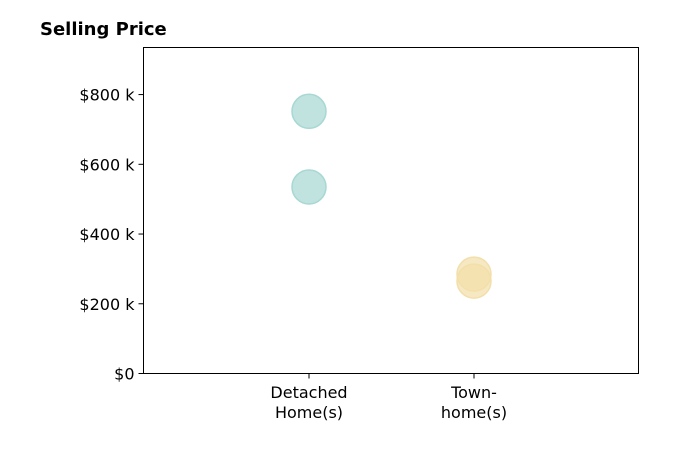 This screenshot has width=679, height=462. Describe the element at coordinates (391, 196) in the screenshot. I see `data-points` at that location.